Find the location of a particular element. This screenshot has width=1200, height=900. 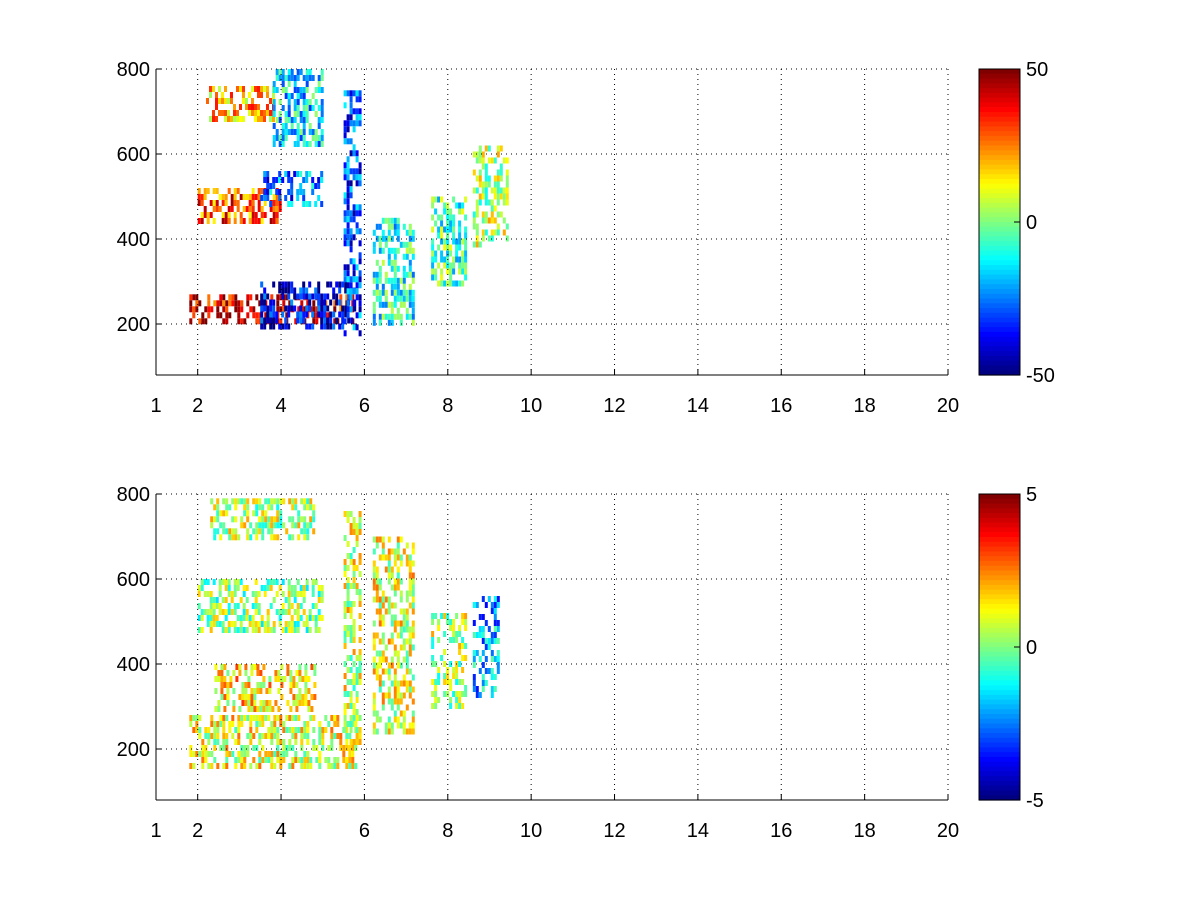

x-tick-label: 8 is located at coordinates (447, 406).